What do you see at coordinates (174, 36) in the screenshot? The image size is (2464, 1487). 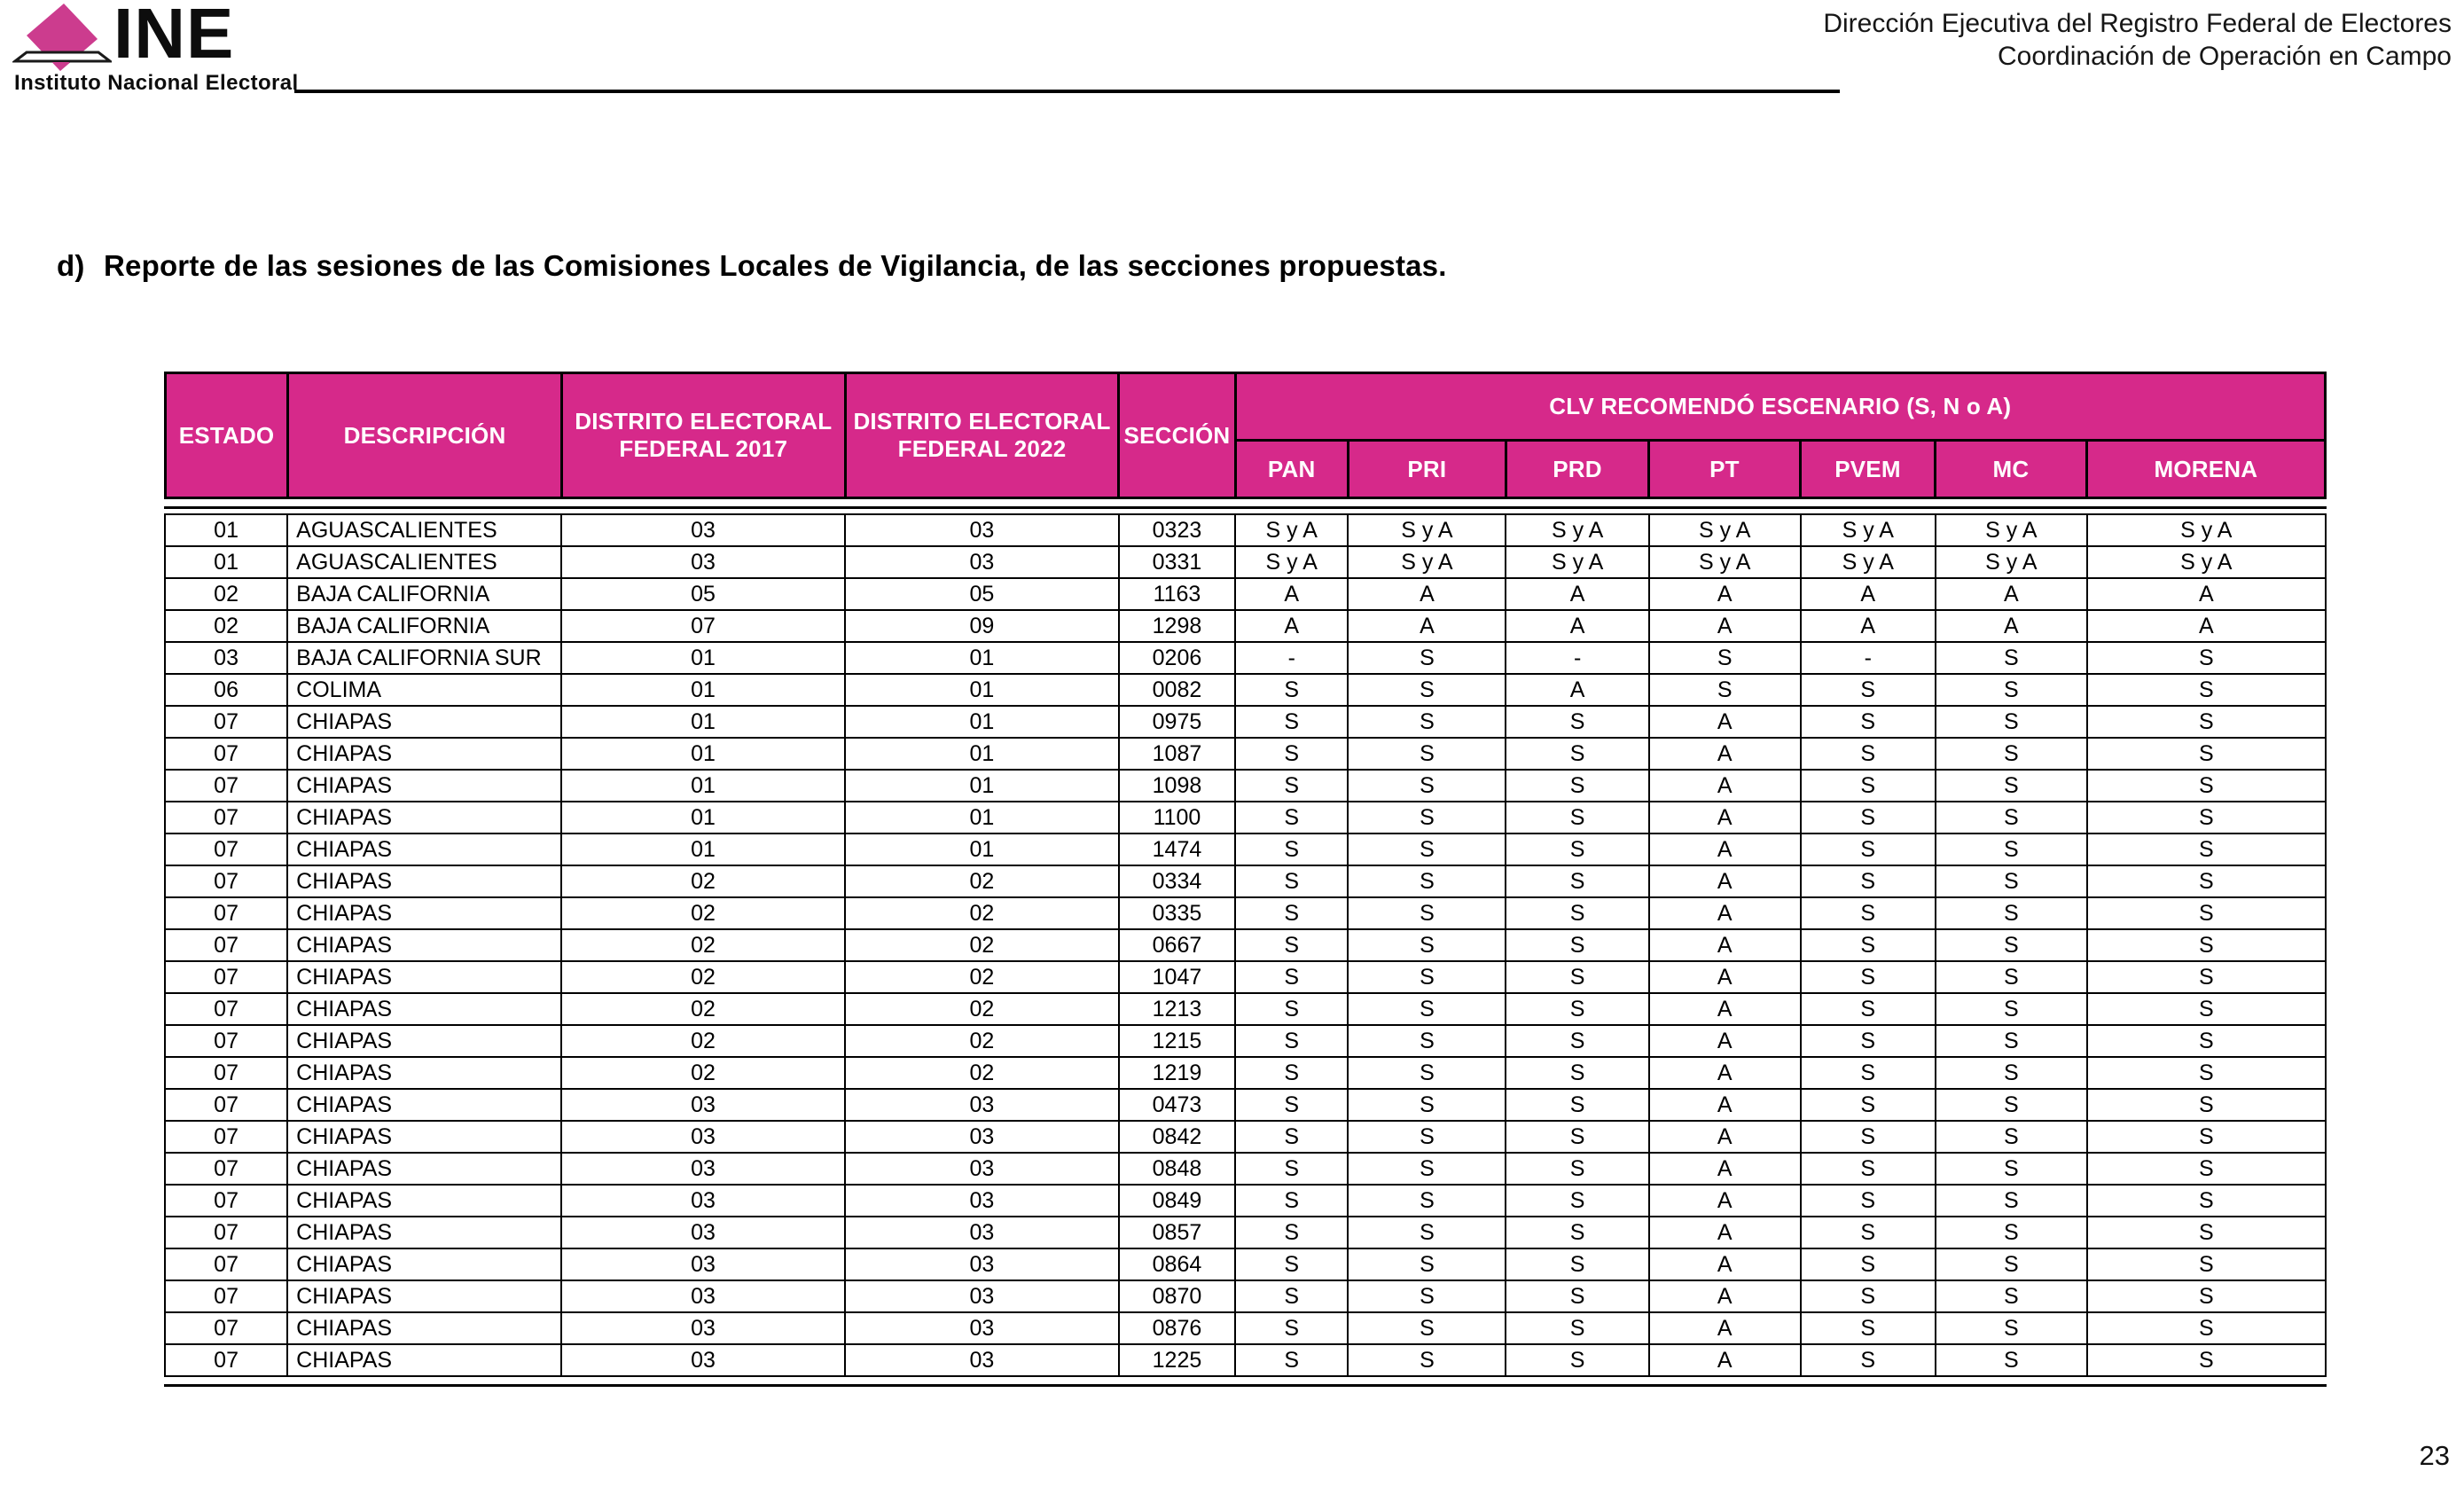 I see `logo-acronym: INE` at bounding box center [174, 36].